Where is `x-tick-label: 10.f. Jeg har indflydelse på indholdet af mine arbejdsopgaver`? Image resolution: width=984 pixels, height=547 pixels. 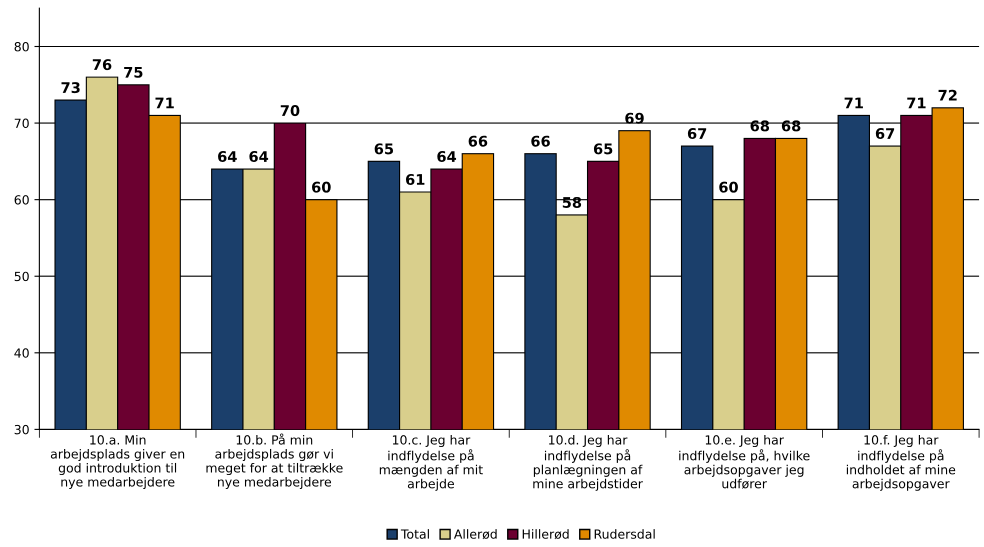
x-tick-label: 10.f. Jeg har indflydelse på indholdet af mine arbejdsopgaver is located at coordinates (901, 462).